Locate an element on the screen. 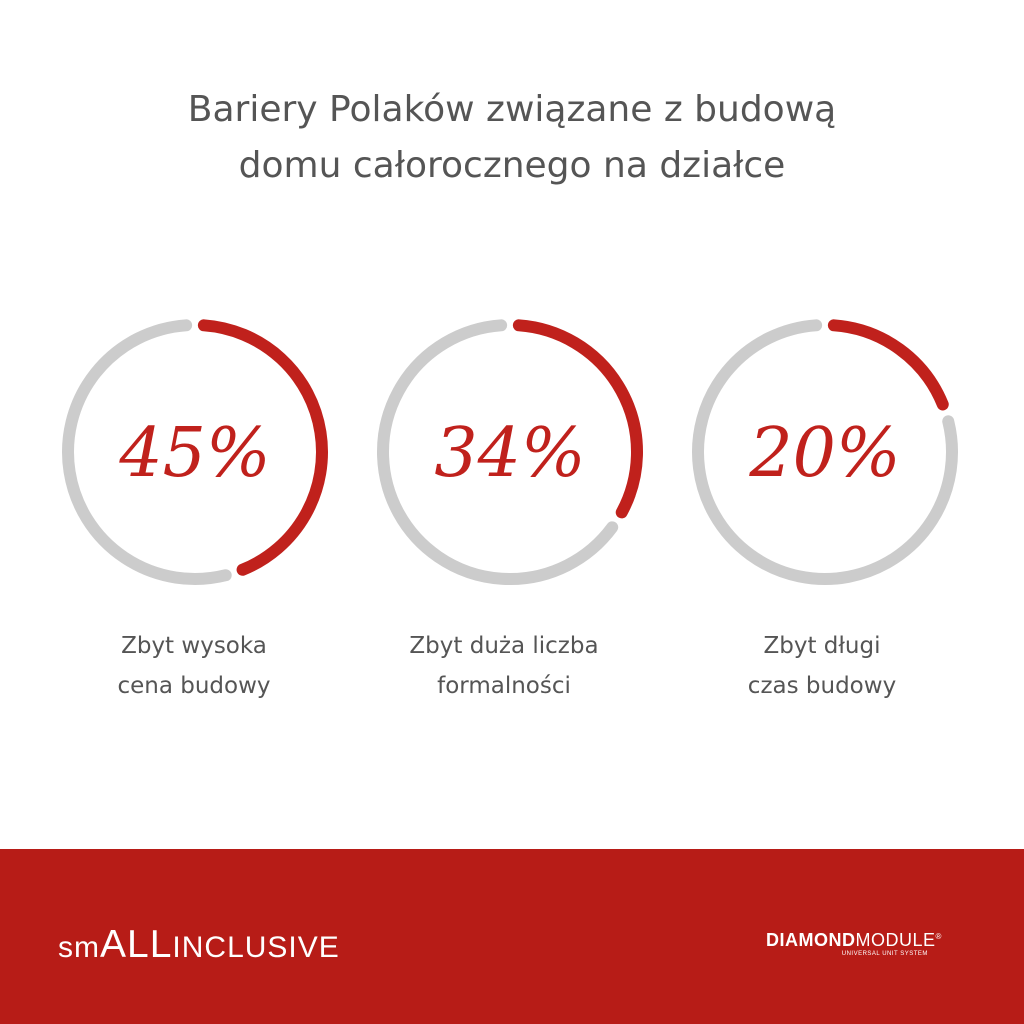 Image resolution: width=1024 pixels, height=1024 pixels. donut-1: 45% is located at coordinates (195, 452).